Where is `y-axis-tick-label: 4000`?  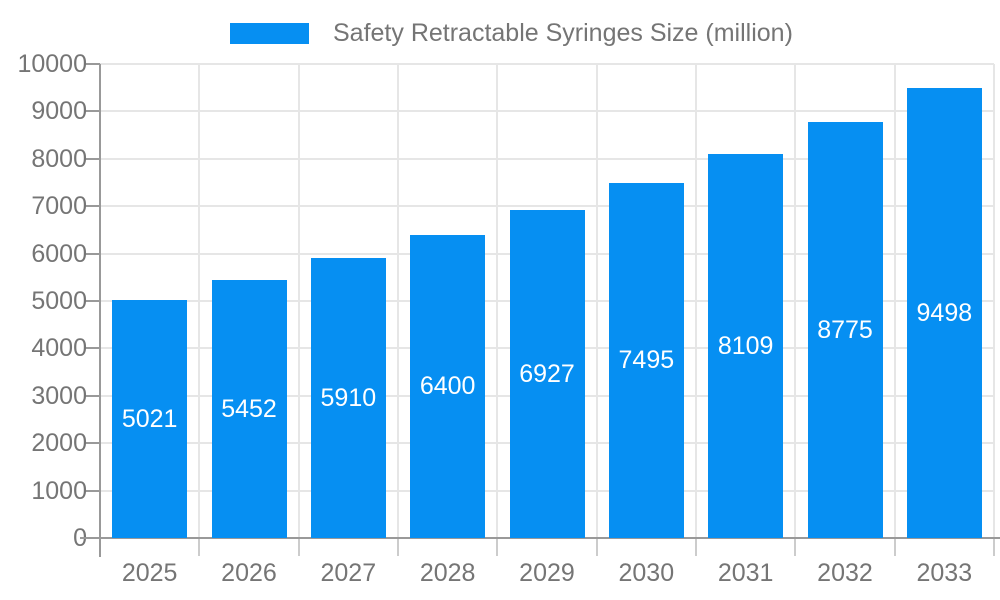
y-axis-tick-label: 4000 is located at coordinates (59, 348).